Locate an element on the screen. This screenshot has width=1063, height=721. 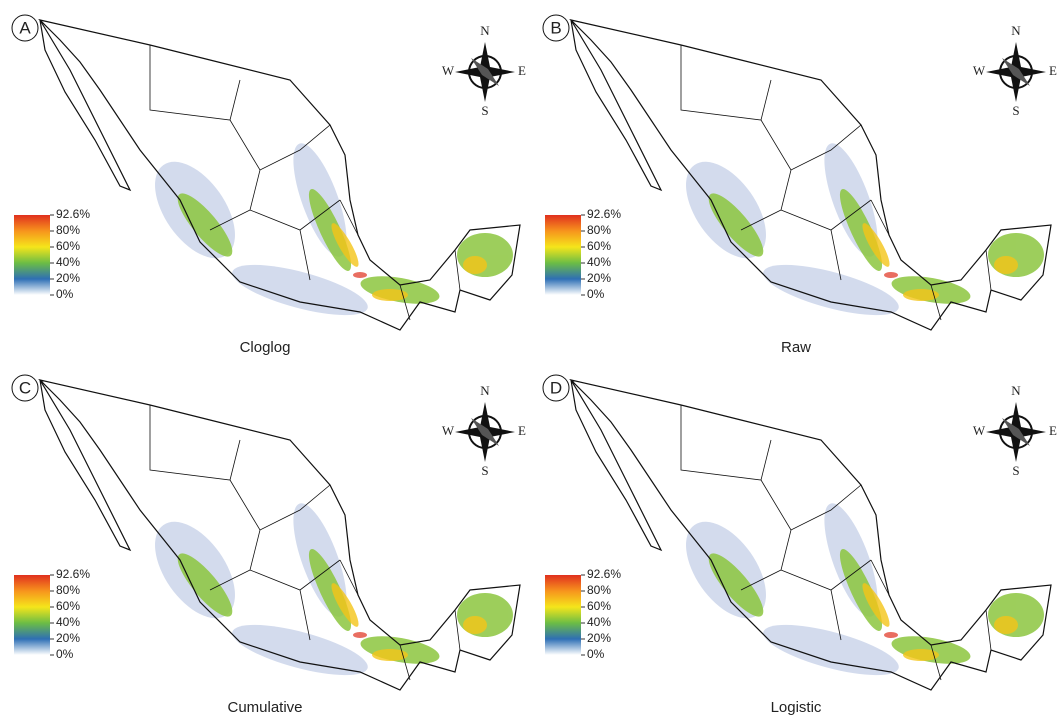
panel-letter: A is located at coordinates (25, 27).